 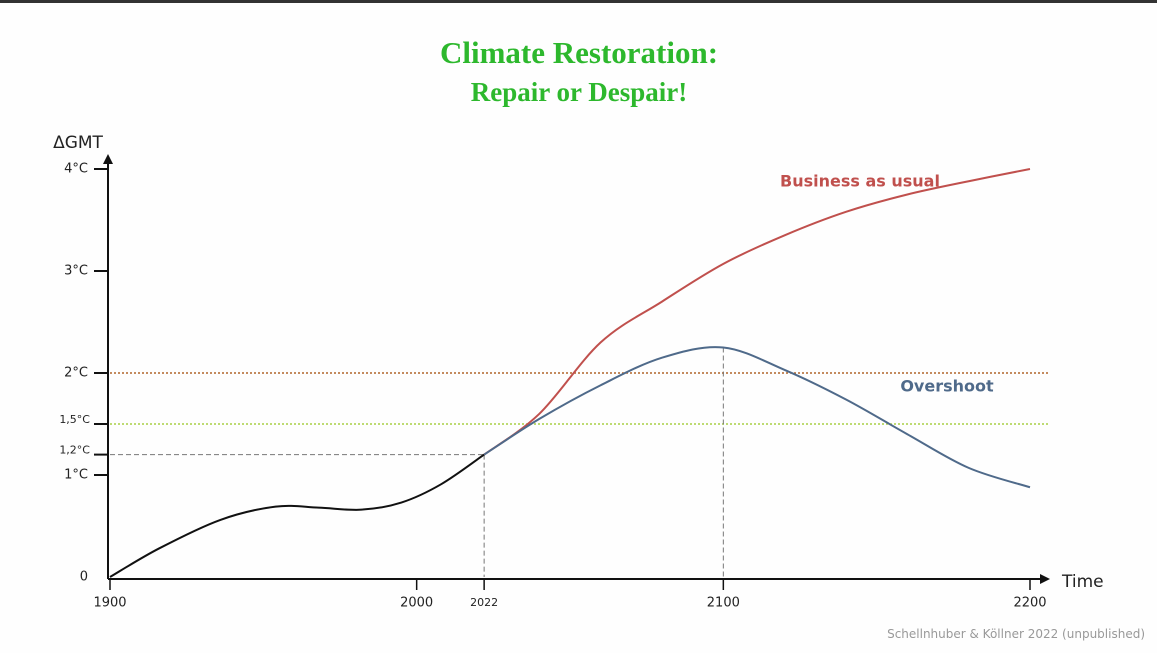 What do you see at coordinates (78, 143) in the screenshot?
I see `y-axis-label: ΔGMT` at bounding box center [78, 143].